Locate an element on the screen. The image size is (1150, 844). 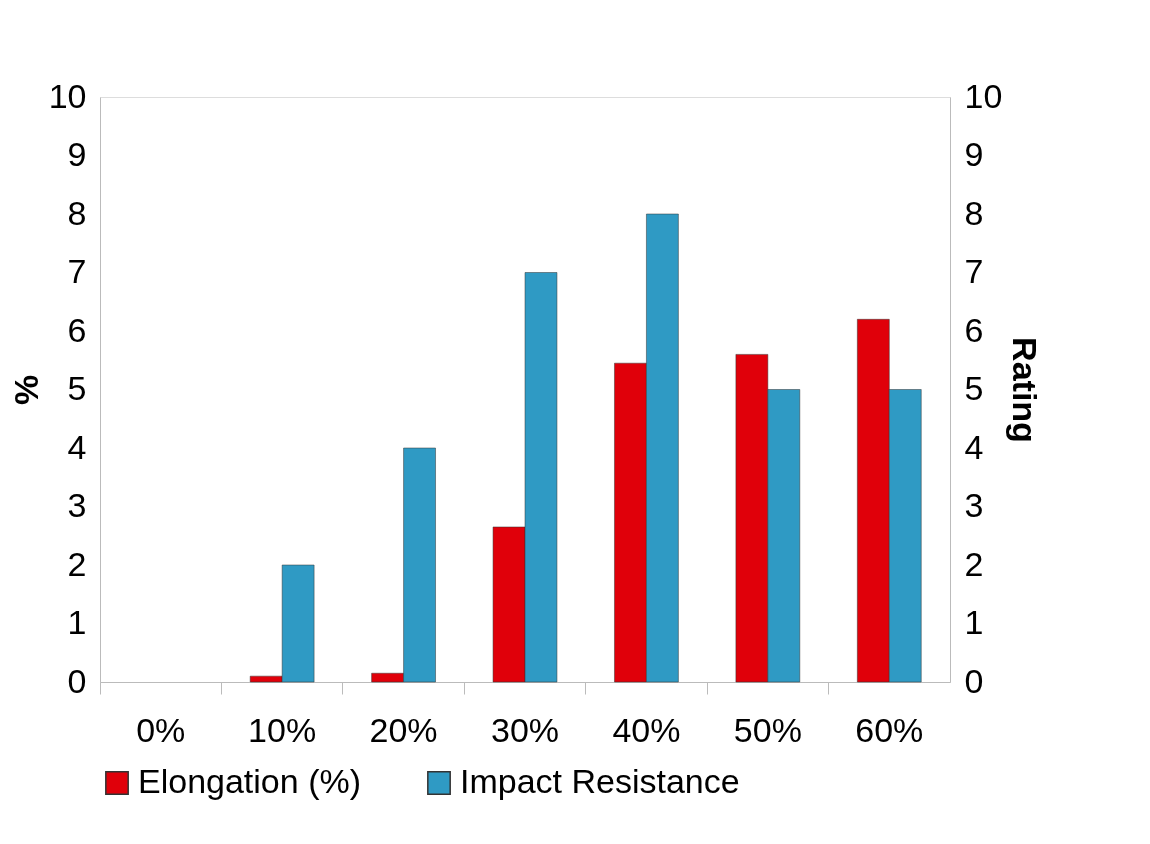
legend-label: Elongation (%) is located at coordinates (250, 781).